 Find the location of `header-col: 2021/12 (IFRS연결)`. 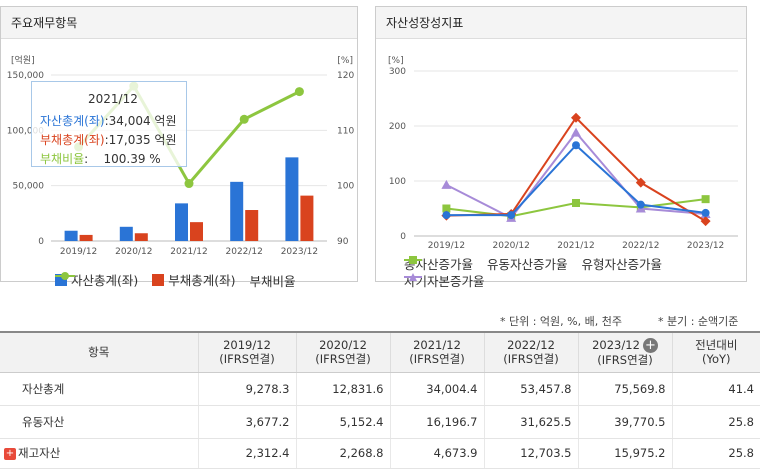

header-col: 2021/12 (IFRS연결) is located at coordinates (436, 352).